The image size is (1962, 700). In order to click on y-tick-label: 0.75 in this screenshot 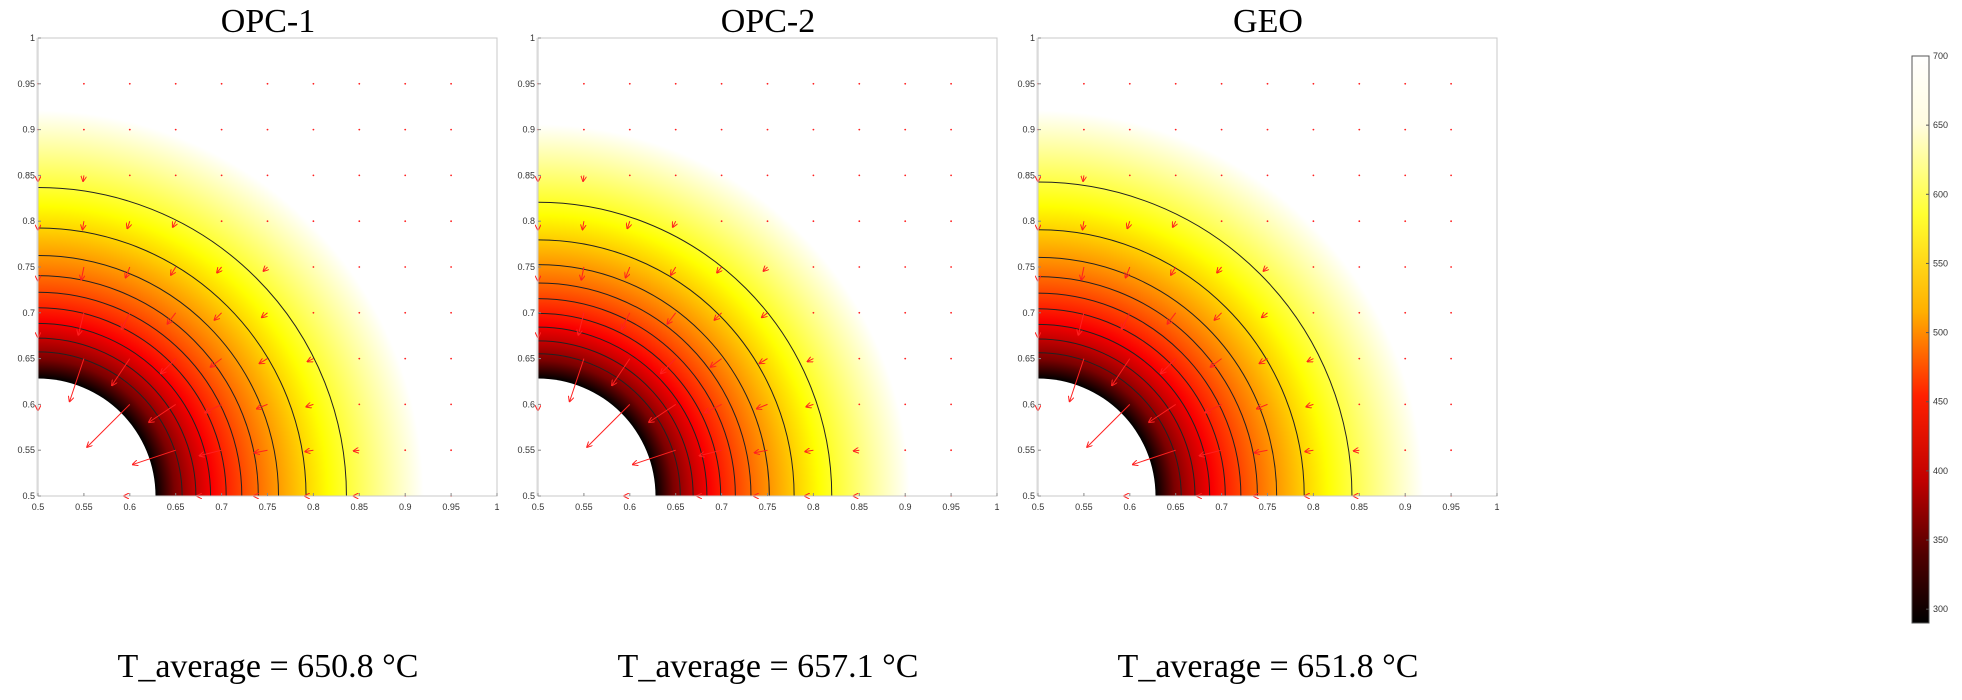, I will do `click(526, 267)`.